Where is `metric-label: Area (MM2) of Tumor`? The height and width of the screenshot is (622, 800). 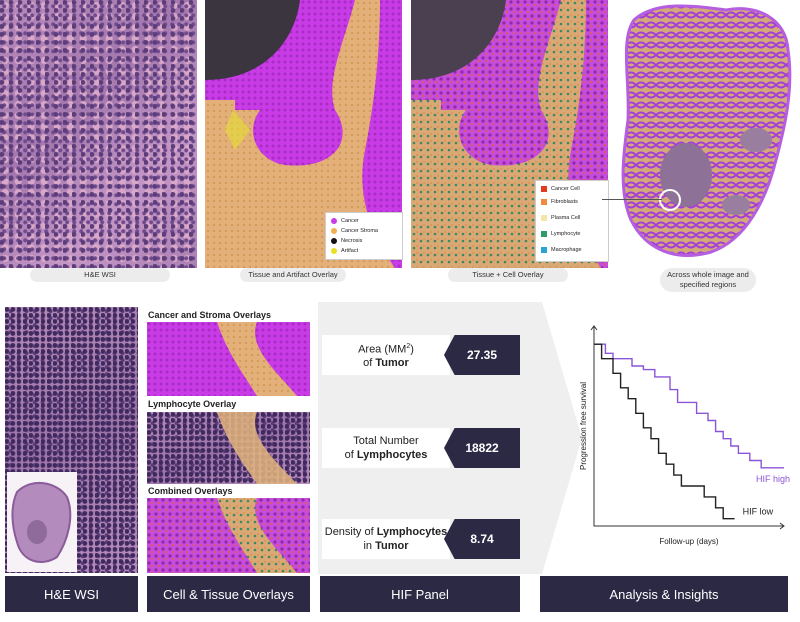
metric-label: Area (MM2) of Tumor is located at coordinates (386, 355).